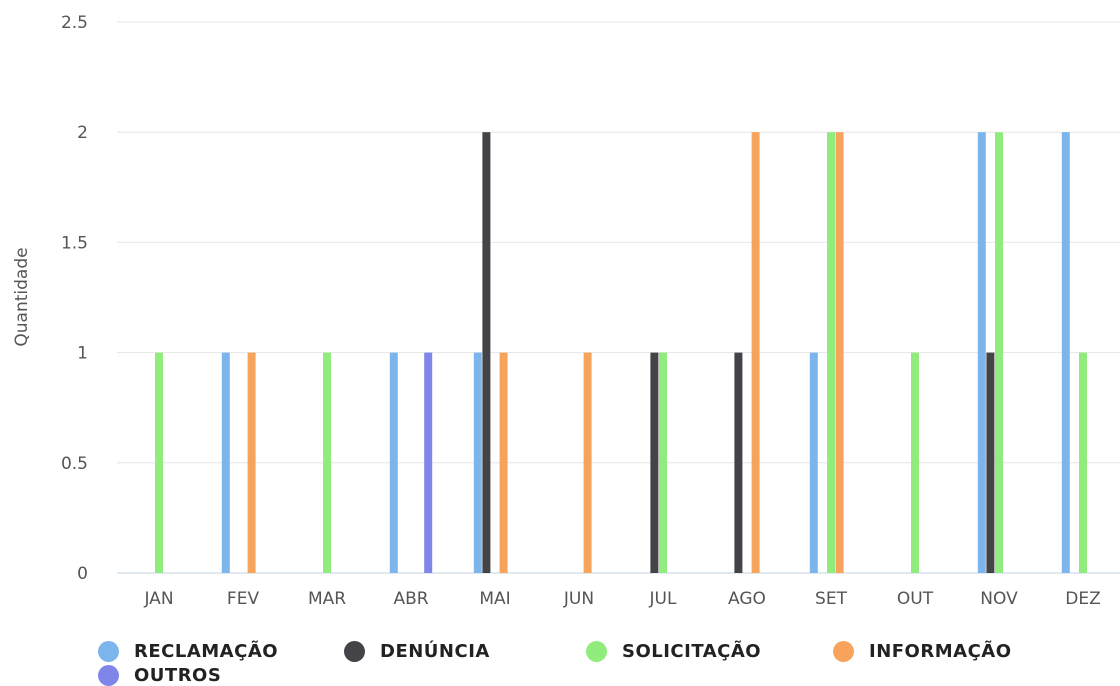  What do you see at coordinates (82, 133) in the screenshot?
I see `y-tick-label: 2` at bounding box center [82, 133].